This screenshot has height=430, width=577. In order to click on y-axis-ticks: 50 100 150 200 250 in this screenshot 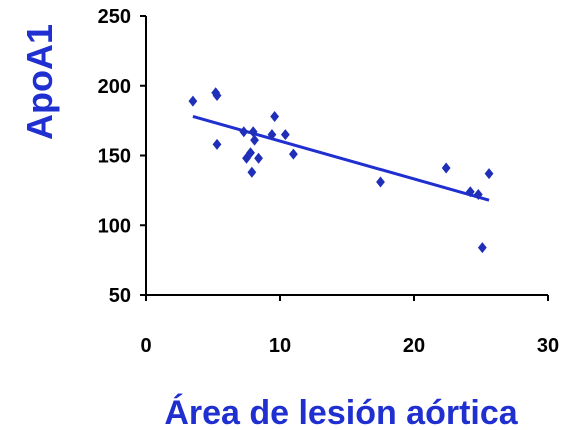, I will do `click(122, 156)`.